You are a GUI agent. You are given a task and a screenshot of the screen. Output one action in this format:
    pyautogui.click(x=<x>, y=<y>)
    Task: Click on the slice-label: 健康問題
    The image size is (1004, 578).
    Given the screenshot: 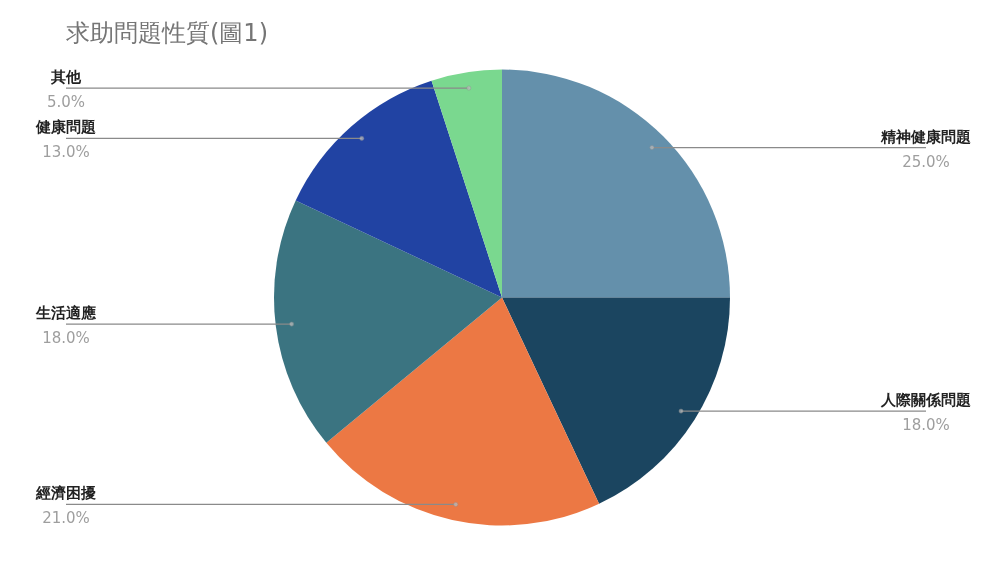 What is the action you would take?
    pyautogui.click(x=65, y=127)
    